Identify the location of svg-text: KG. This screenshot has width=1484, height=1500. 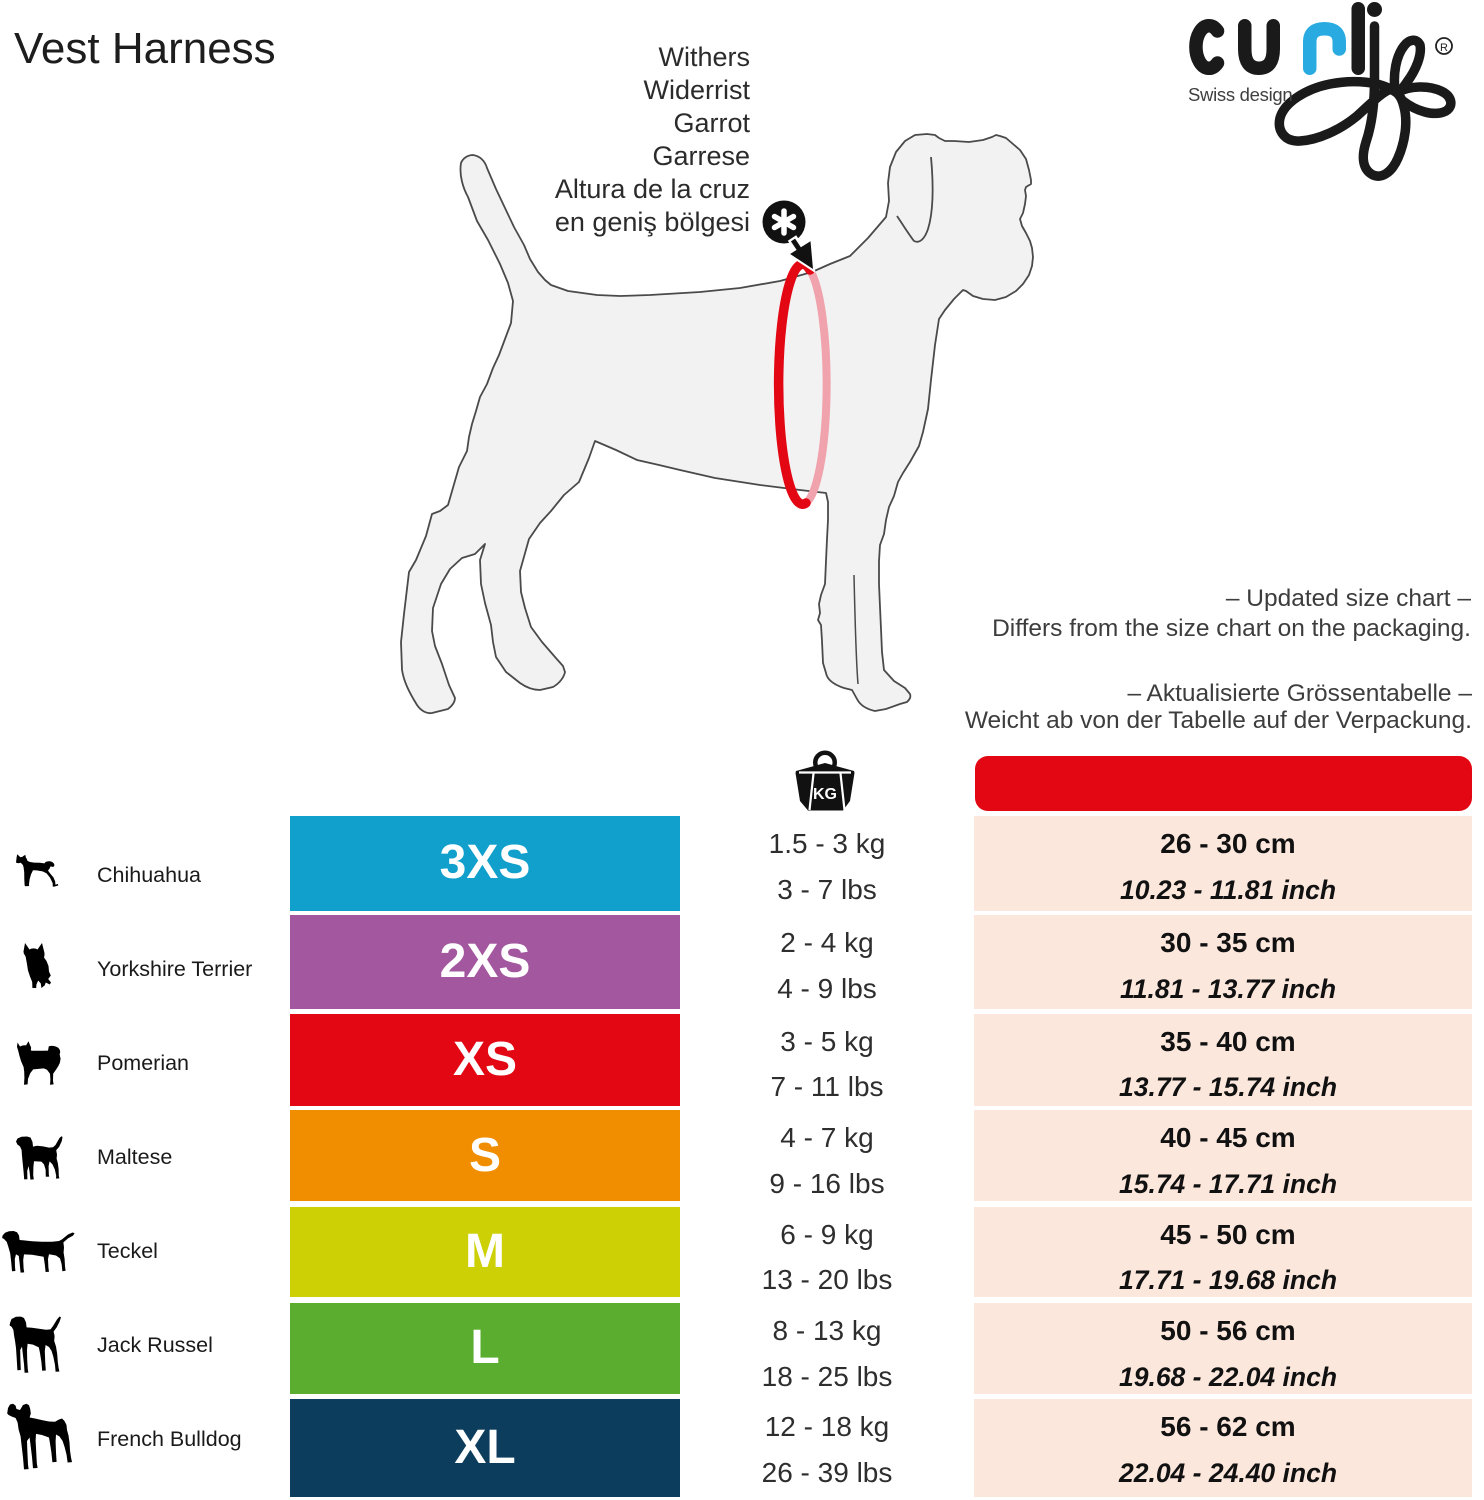
(825, 794).